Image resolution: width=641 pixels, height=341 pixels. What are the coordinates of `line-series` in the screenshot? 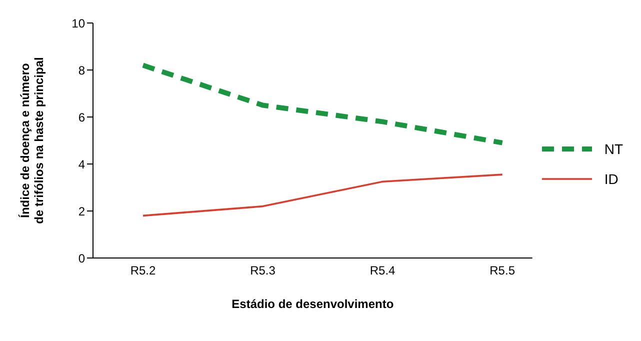 It's located at (323, 195).